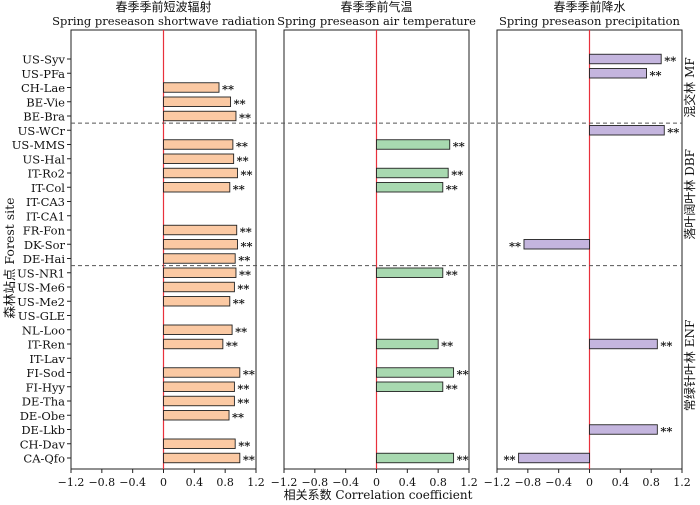 This screenshot has width=700, height=505. I want to click on site-label: FR-Fon, so click(44, 231).